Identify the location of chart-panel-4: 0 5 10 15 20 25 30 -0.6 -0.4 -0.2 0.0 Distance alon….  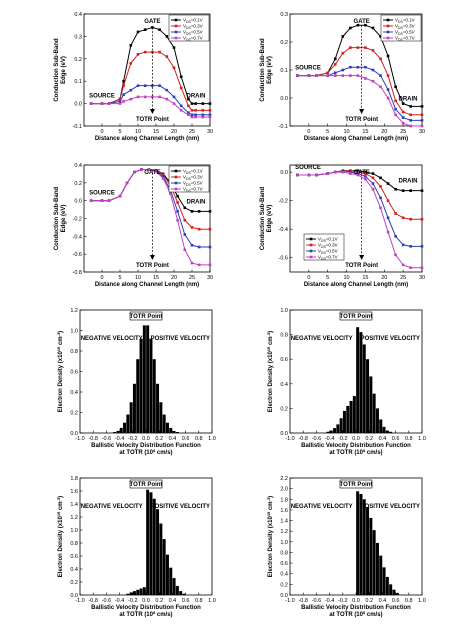
(342, 226).